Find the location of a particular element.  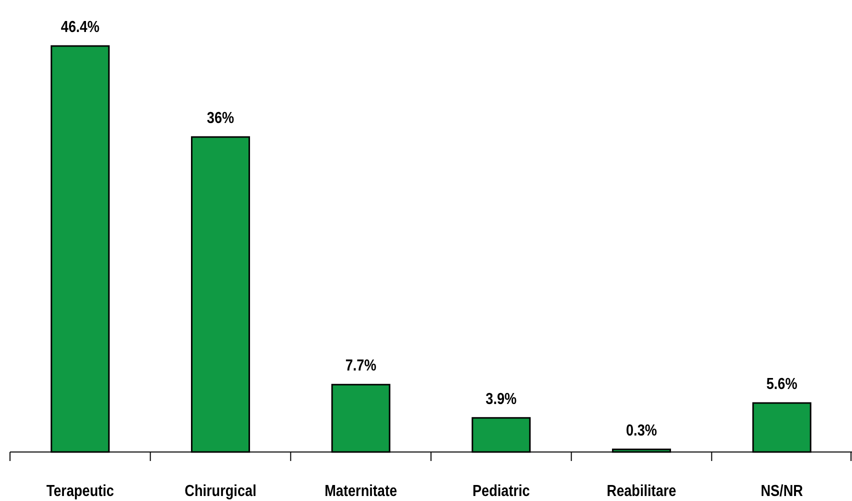

data-label: 5.6% is located at coordinates (782, 385).